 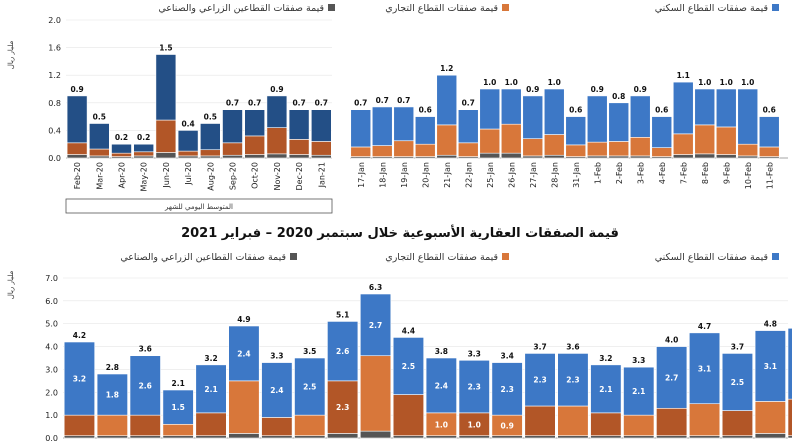 What do you see at coordinates (539, 346) in the screenshot?
I see `weekly-total-label: 3.7` at bounding box center [539, 346].